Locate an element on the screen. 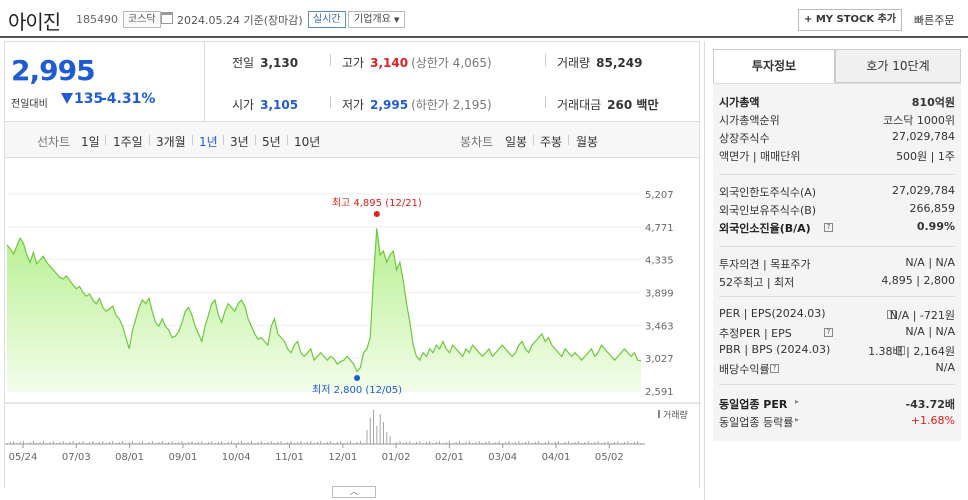 Image resolution: width=968 pixels, height=500 pixels. x-tick-label: 12/01 is located at coordinates (342, 457).